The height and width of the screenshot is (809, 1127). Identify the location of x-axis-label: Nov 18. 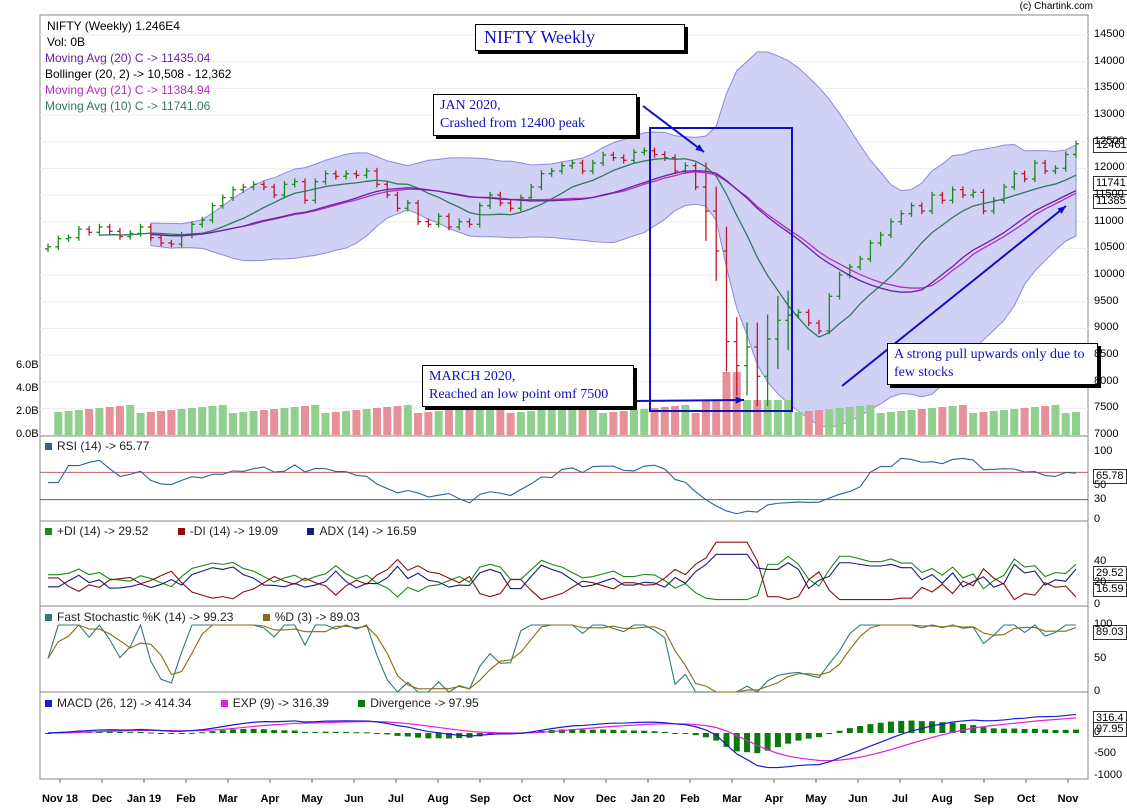
(60, 799).